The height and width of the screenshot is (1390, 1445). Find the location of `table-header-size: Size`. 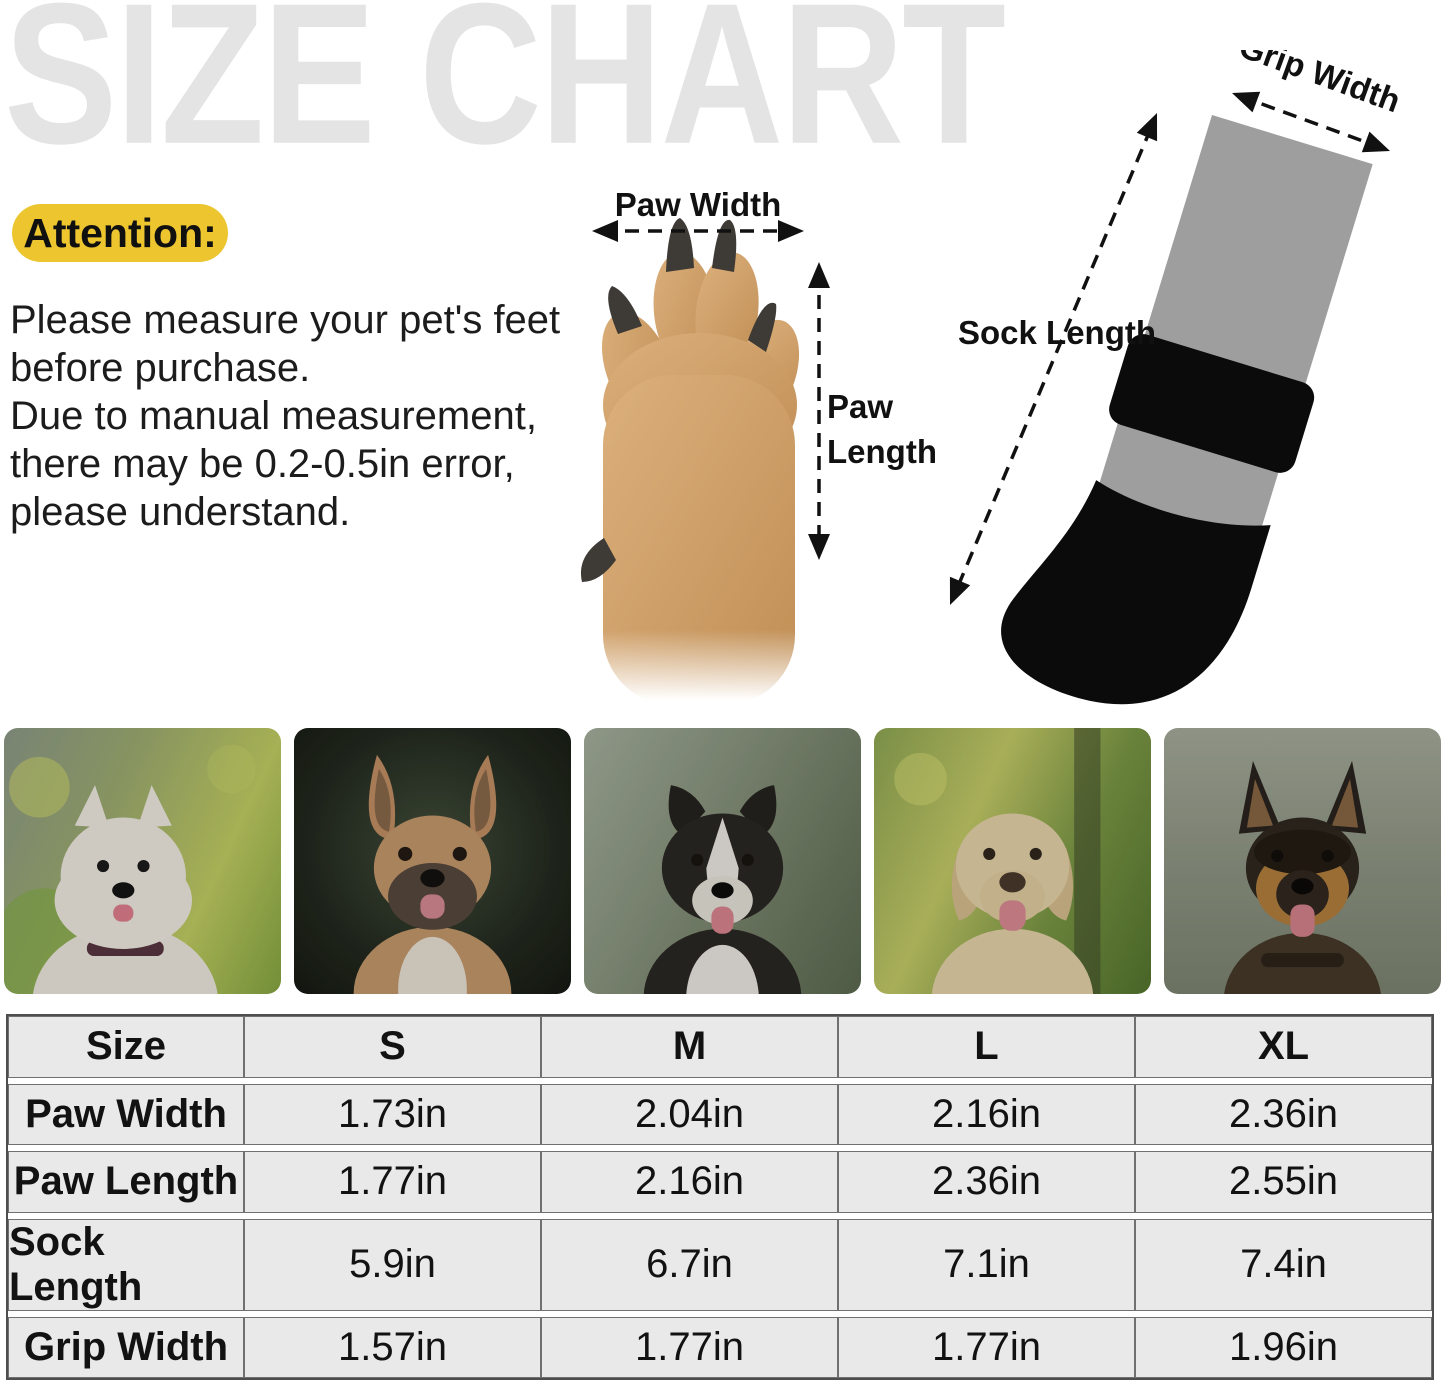

table-header-size: Size is located at coordinates (126, 1047).